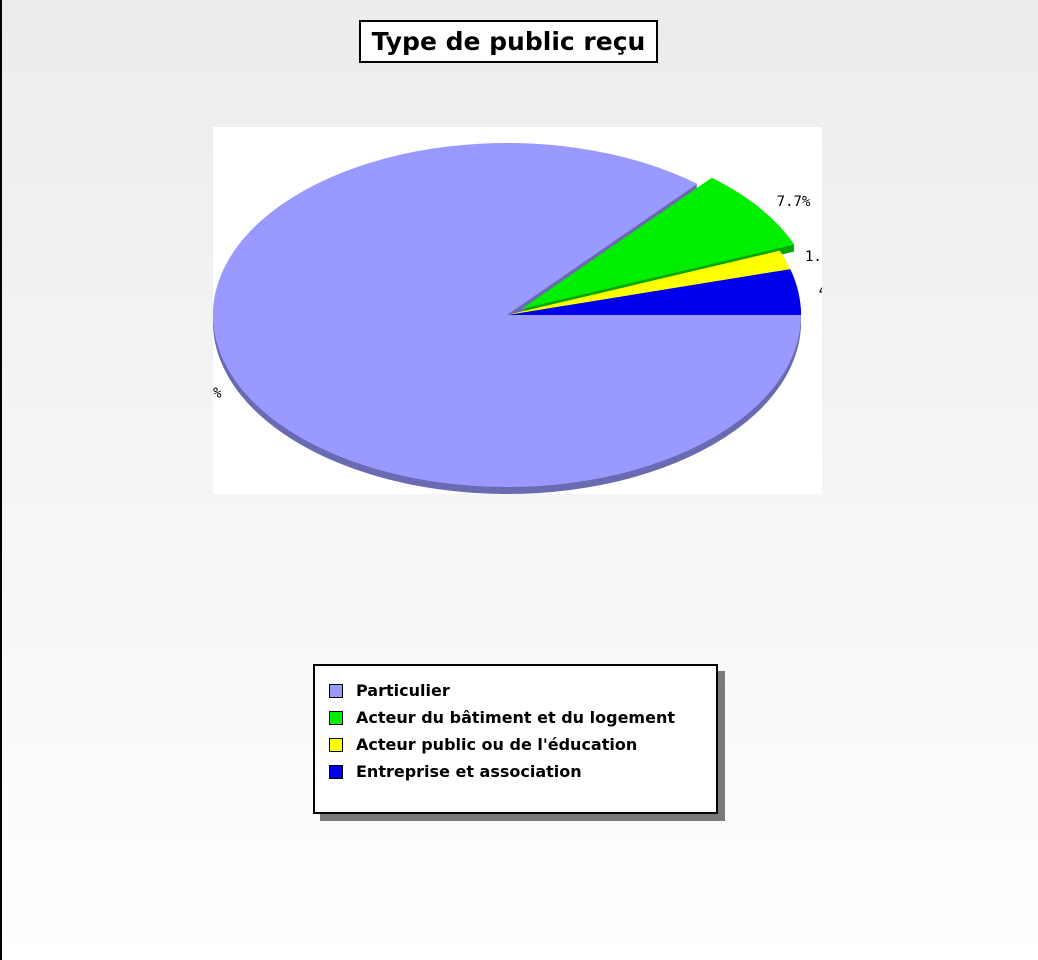 This screenshot has height=960, width=1038. What do you see at coordinates (794, 202) in the screenshot?
I see `pie-label-acteur-du-batiment-et-du-logement: 7.7%` at bounding box center [794, 202].